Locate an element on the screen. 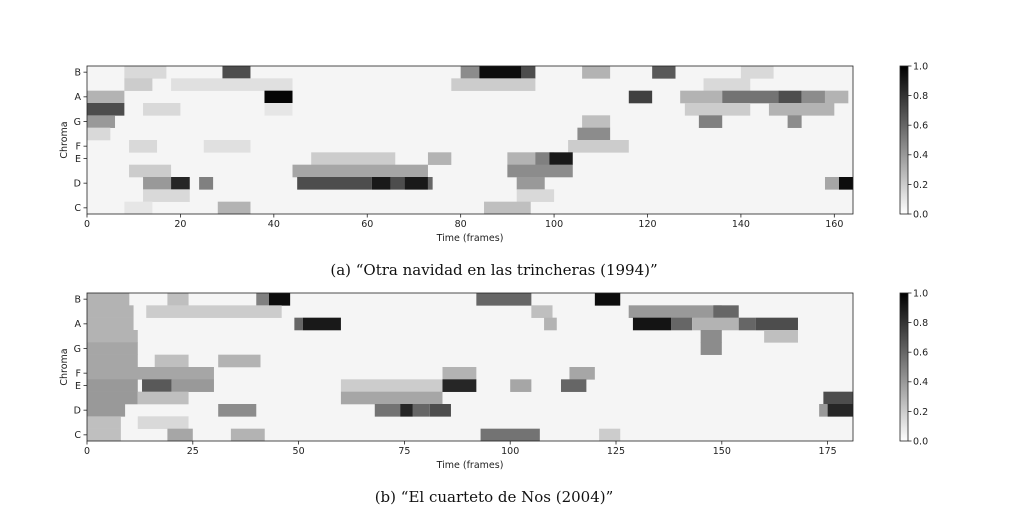 This screenshot has width=1010, height=525. x-tick-label: 25 is located at coordinates (193, 451).